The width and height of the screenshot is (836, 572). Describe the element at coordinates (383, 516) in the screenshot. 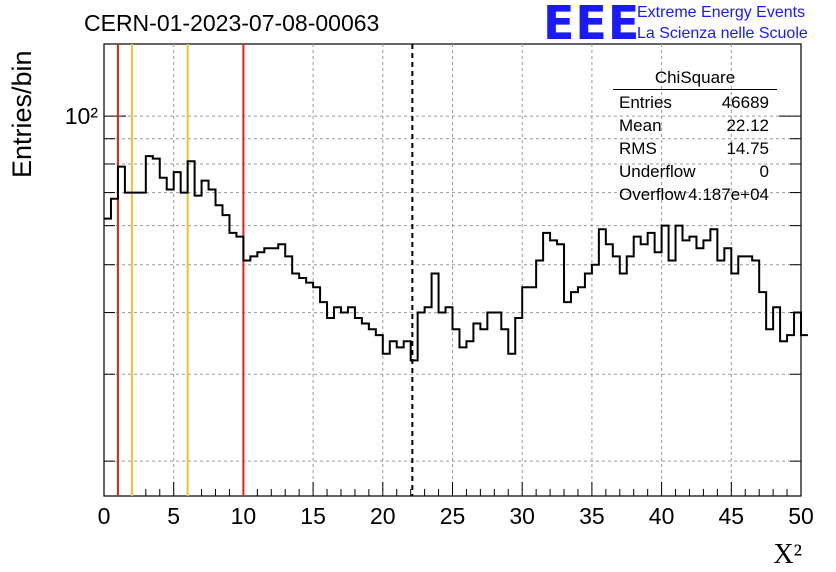

I see `x-tick-label: 20` at that location.